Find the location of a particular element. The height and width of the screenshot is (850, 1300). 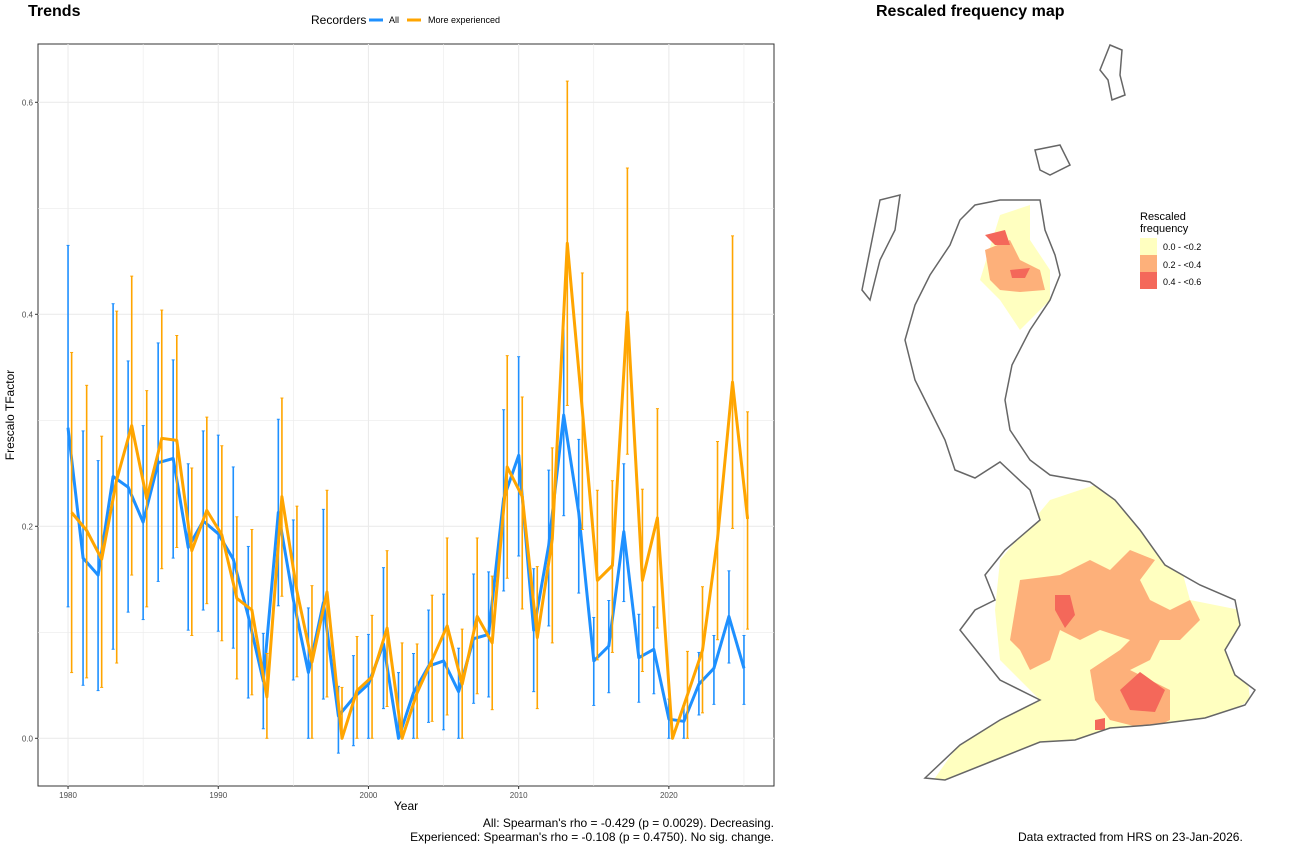

y-tick-label: 0.0 is located at coordinates (28, 738).